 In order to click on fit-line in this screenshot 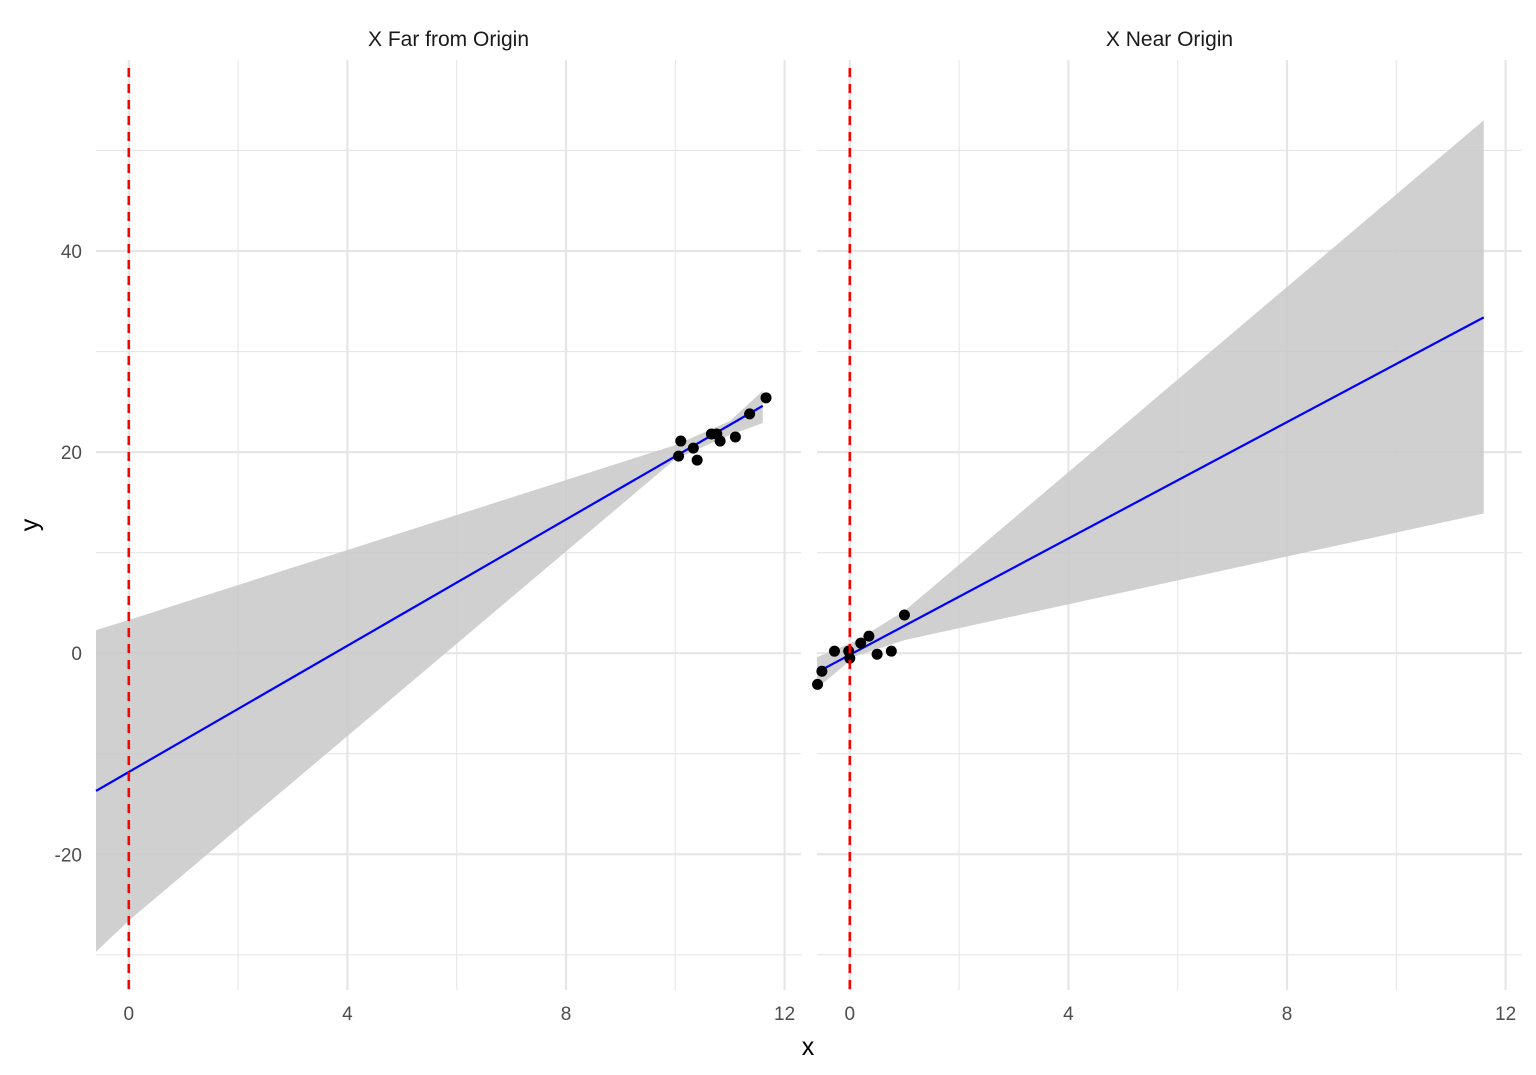, I will do `click(1150, 495)`.